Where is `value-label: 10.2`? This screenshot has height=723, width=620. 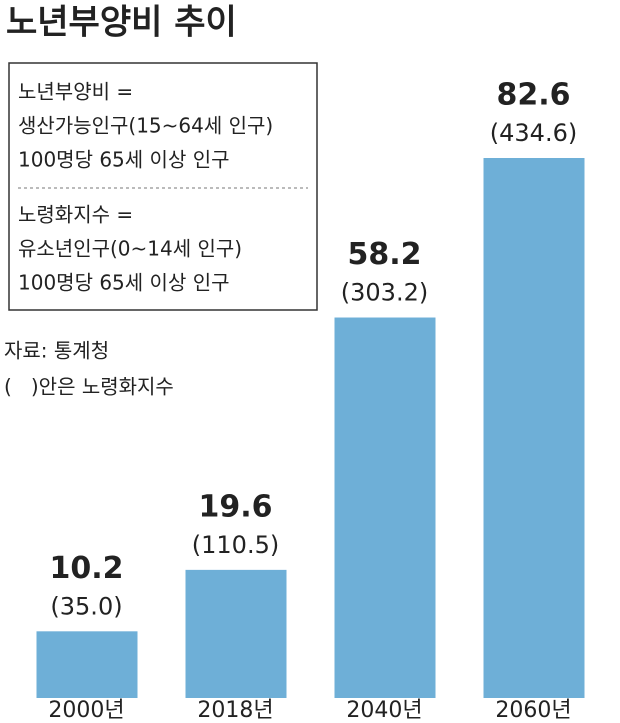 value-label: 10.2 is located at coordinates (86, 568).